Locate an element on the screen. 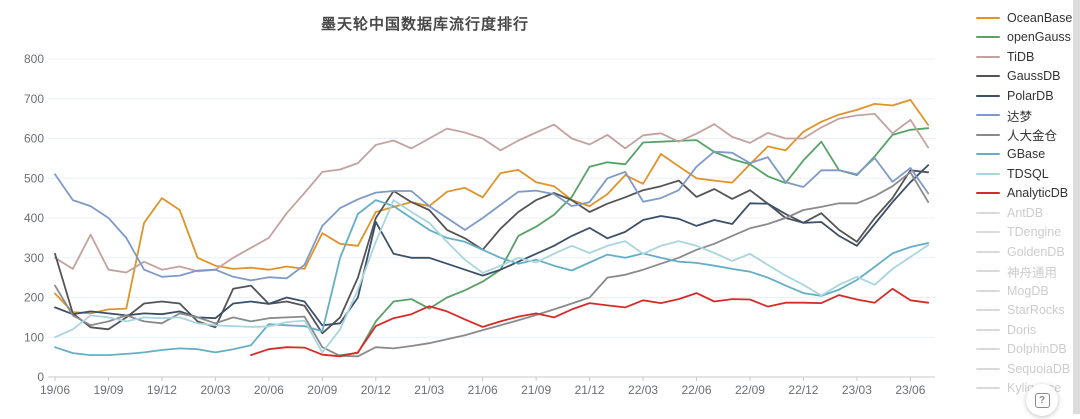 The height and width of the screenshot is (419, 1080). legend-item-PolarDB: PolarDB is located at coordinates (1026, 96).